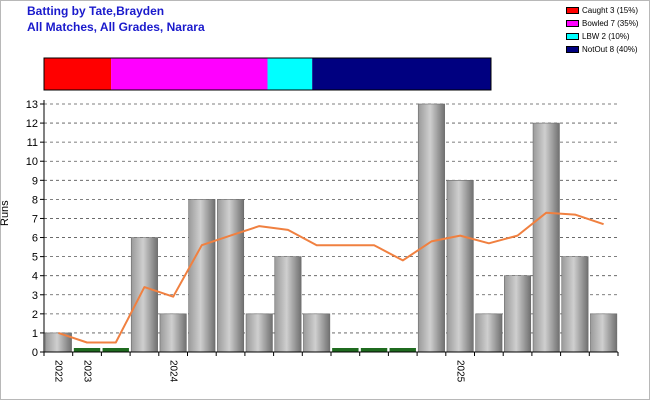  Describe the element at coordinates (35, 296) in the screenshot. I see `y-tick-label: 3` at that location.